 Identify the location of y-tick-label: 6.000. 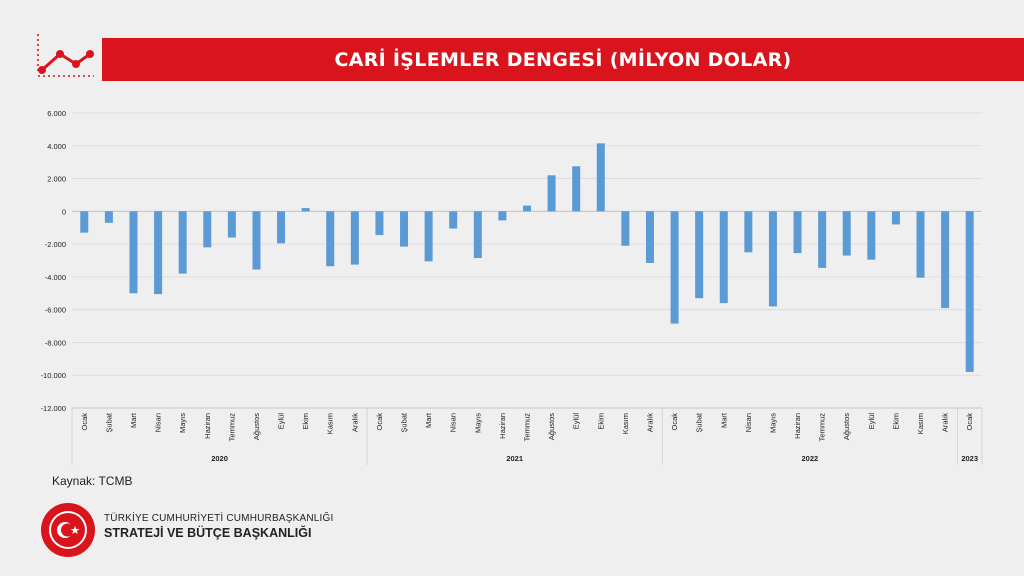
(56, 113).